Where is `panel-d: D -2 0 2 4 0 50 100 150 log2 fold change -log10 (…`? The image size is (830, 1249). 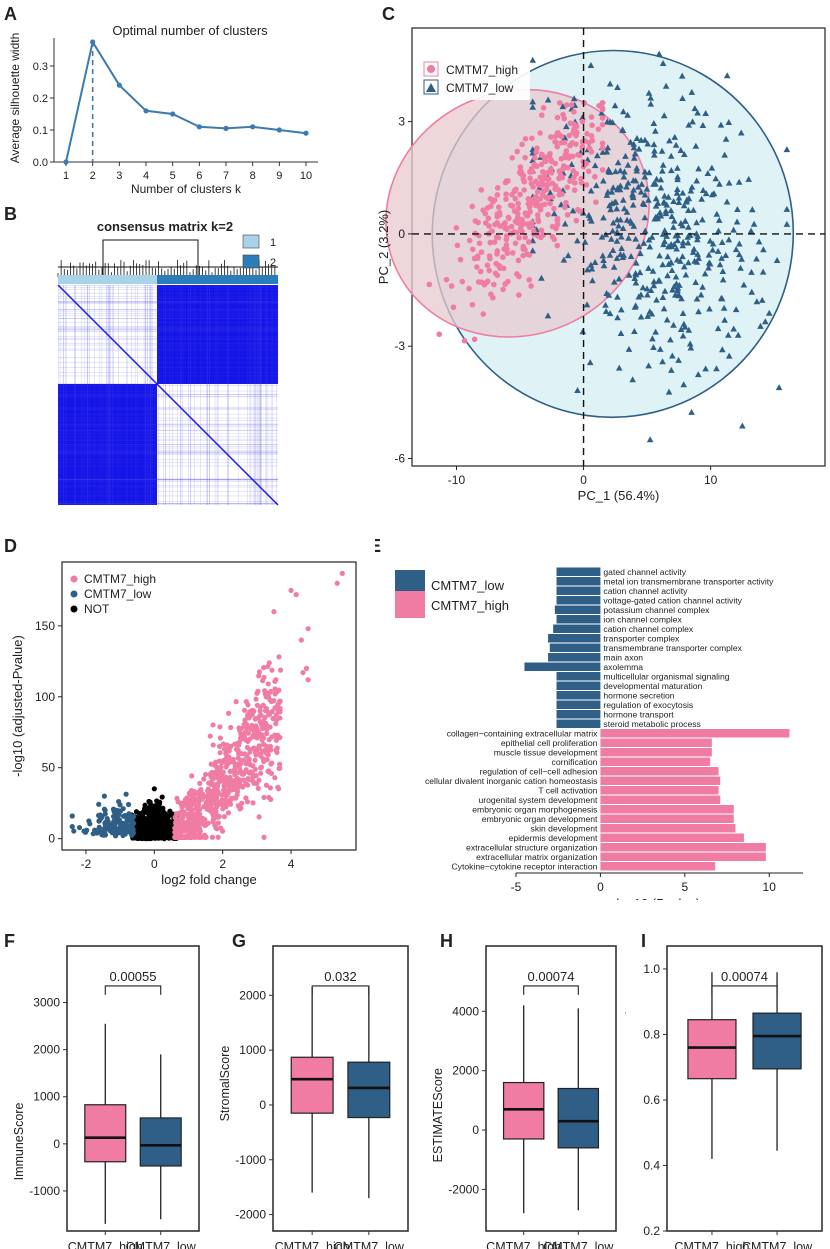
panel-d: D -2 0 2 4 0 50 100 150 log2 fold change -log10 (… is located at coordinates (180, 711).